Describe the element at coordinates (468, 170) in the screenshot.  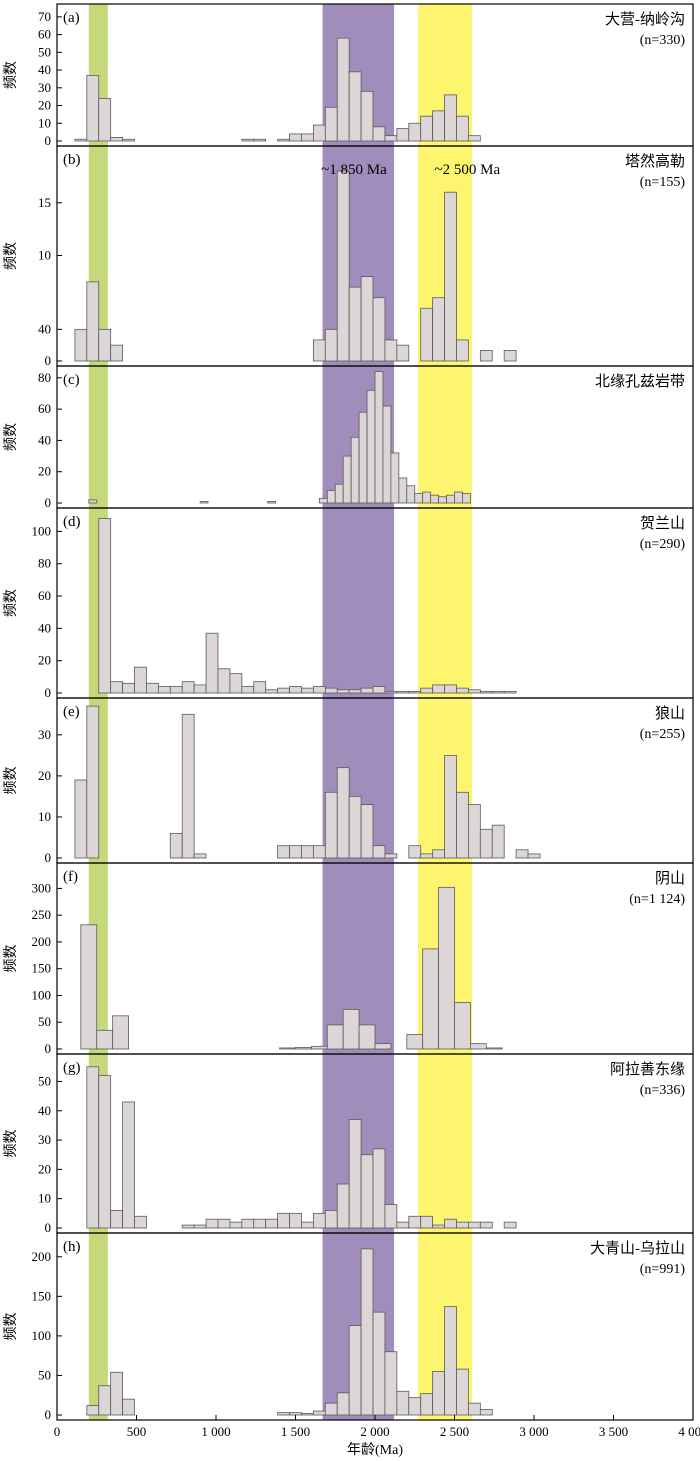
I see `age-peak-annotation: ~2 500 Ma` at that location.